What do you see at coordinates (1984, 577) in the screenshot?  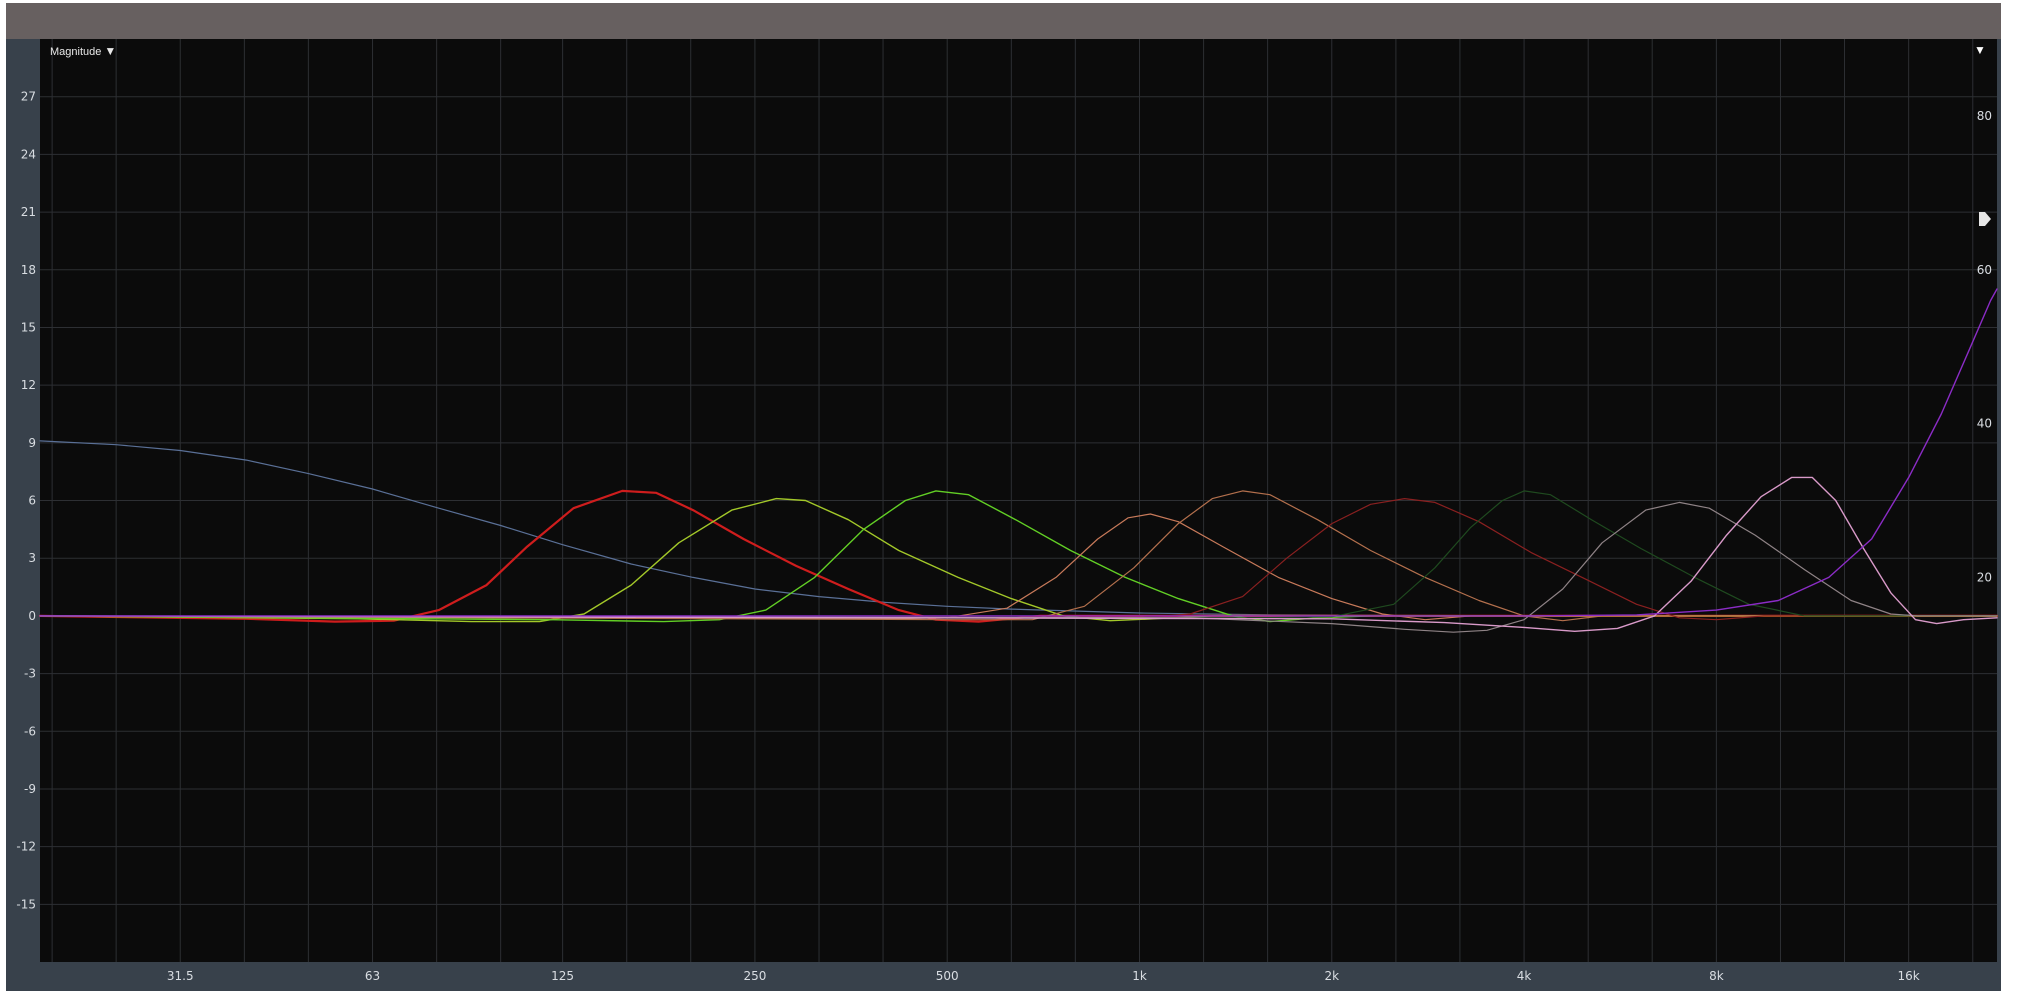 I see `y2-tick-label: 20` at bounding box center [1984, 577].